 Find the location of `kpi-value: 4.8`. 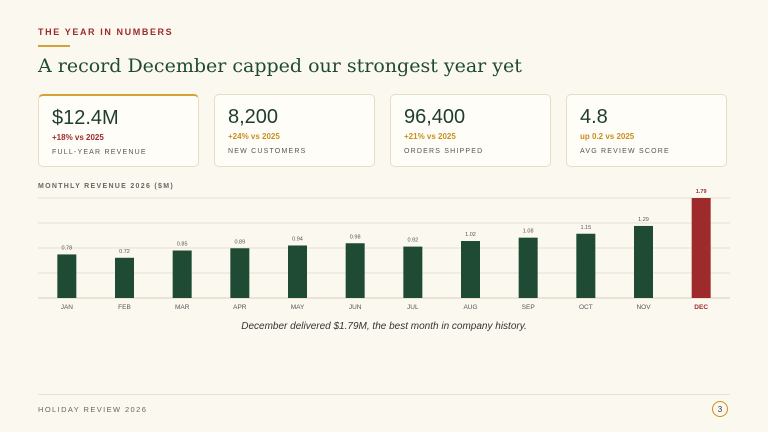

kpi-value: 4.8 is located at coordinates (594, 117).